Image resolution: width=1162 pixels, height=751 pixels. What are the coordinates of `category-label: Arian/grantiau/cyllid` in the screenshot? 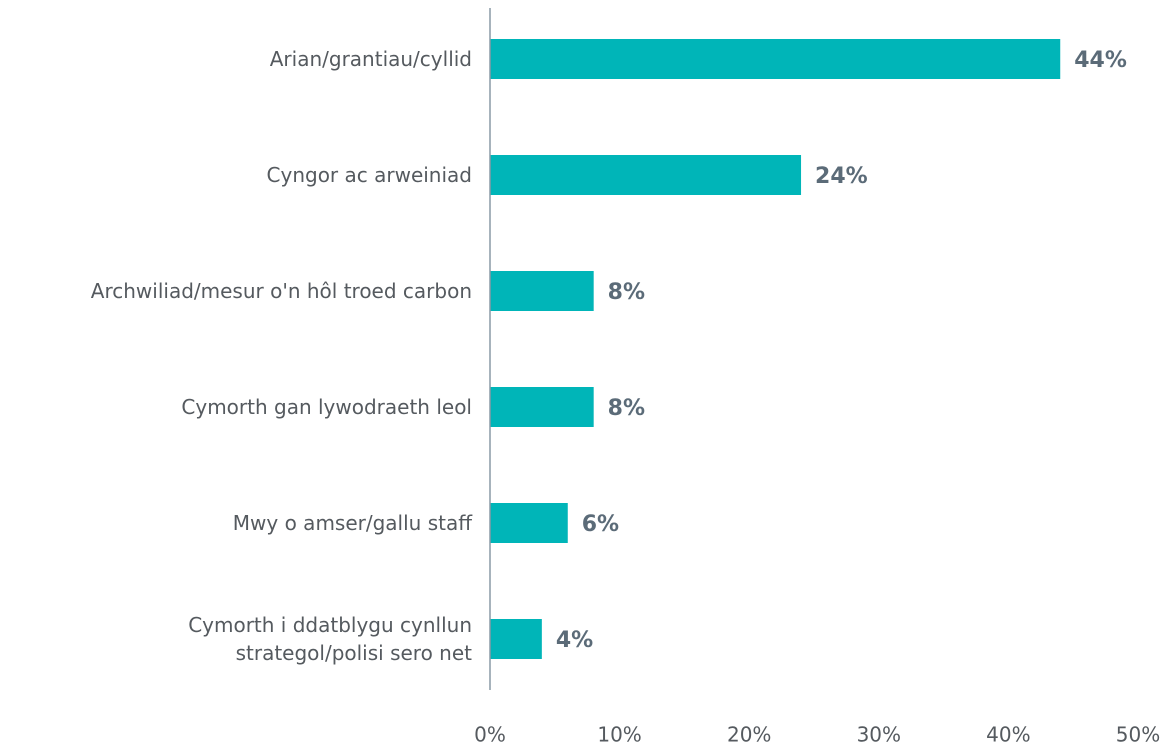 It's located at (370, 59).